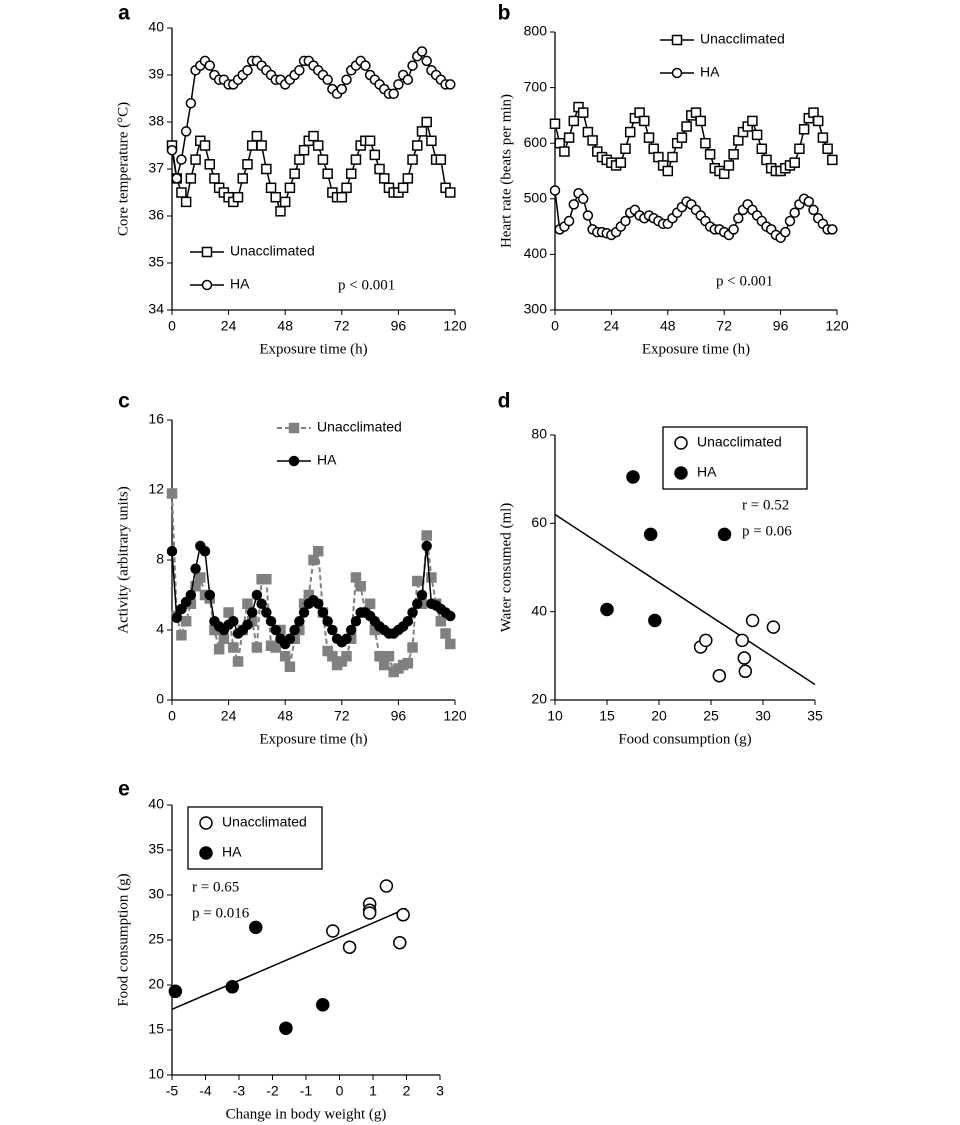 The width and height of the screenshot is (960, 1125). What do you see at coordinates (744, 281) in the screenshot?
I see `annotation: p < 0.001` at bounding box center [744, 281].